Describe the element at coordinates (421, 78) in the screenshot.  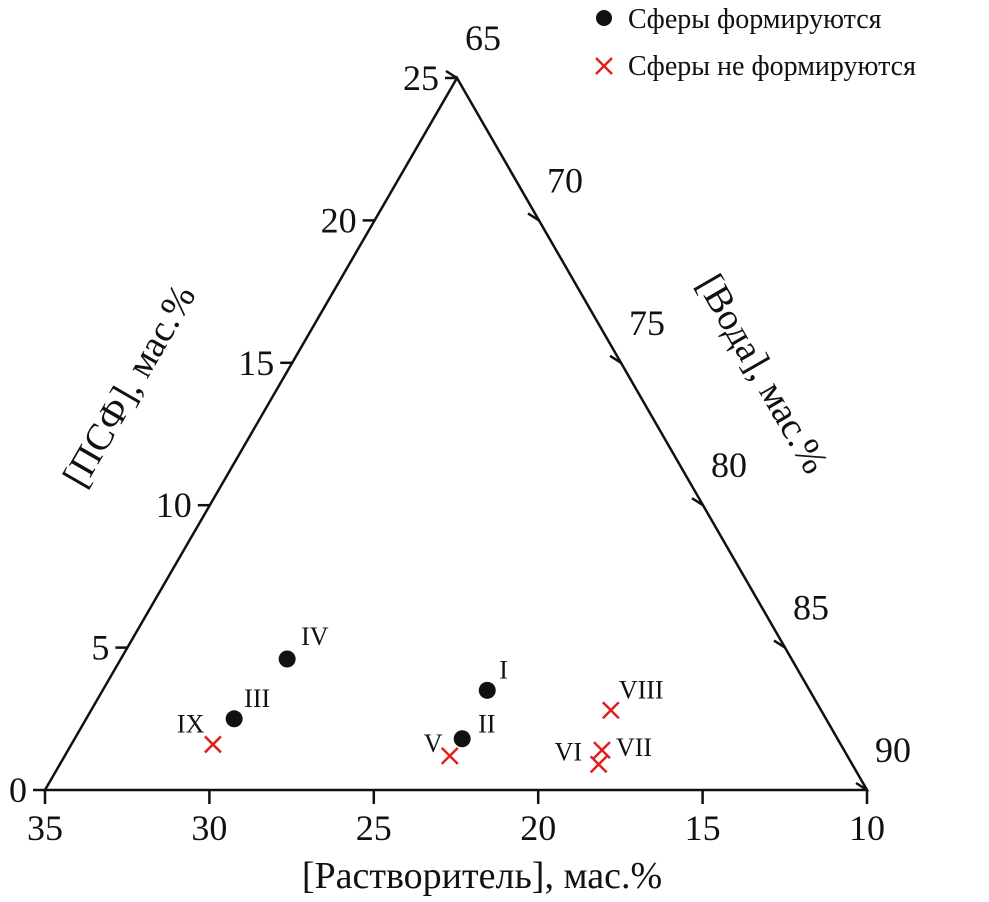
I see `left-tick-label: 25` at that location.